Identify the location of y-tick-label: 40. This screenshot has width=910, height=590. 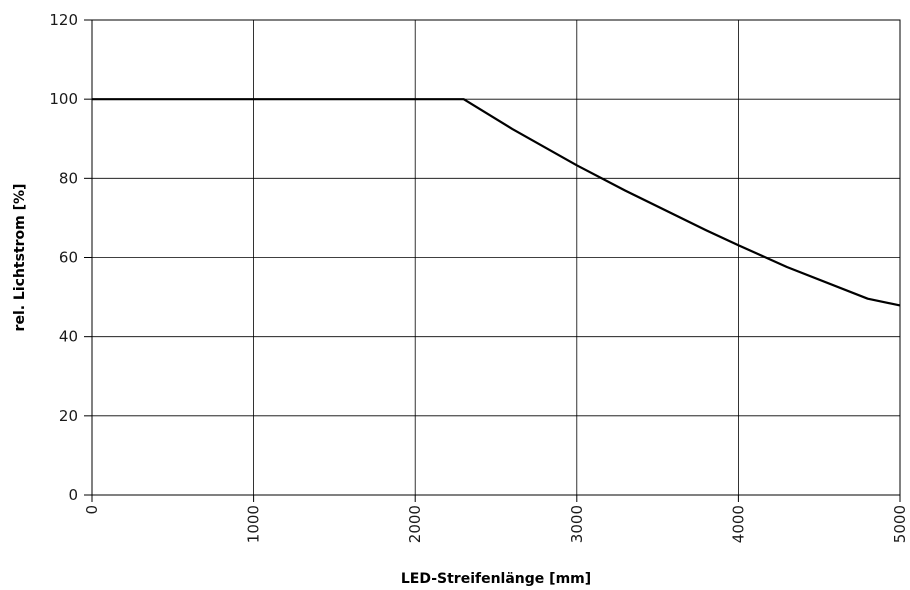
(68, 337).